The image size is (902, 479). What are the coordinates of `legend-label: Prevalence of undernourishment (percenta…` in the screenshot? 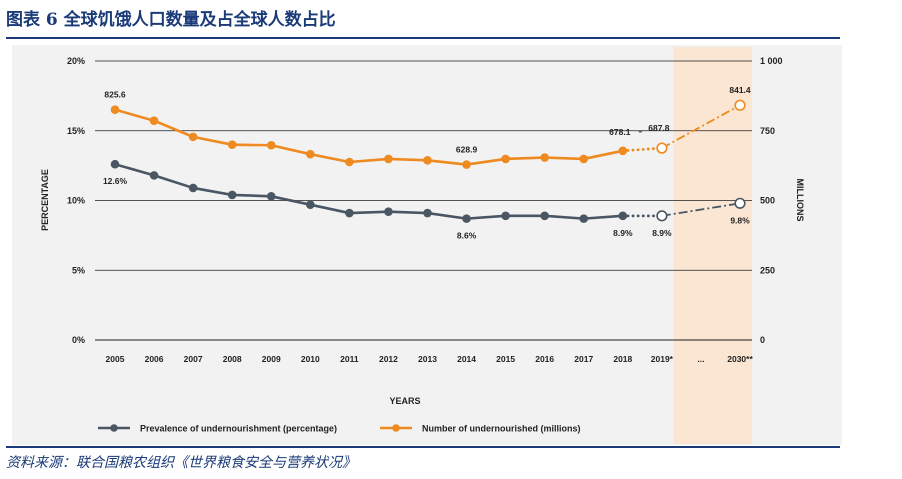 It's located at (238, 429).